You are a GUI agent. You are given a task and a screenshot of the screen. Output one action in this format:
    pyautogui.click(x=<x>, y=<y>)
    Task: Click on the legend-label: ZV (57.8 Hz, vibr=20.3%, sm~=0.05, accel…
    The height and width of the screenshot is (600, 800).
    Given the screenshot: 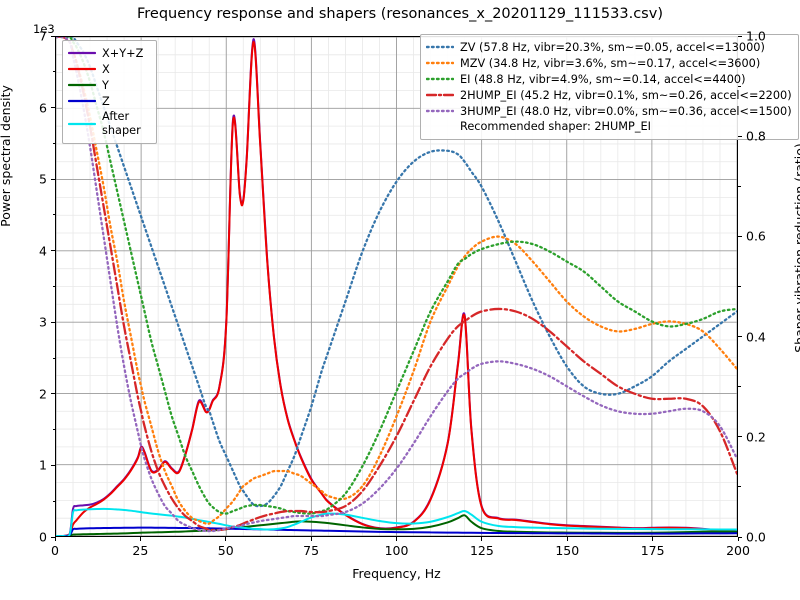 What is the action you would take?
    pyautogui.click(x=612, y=47)
    